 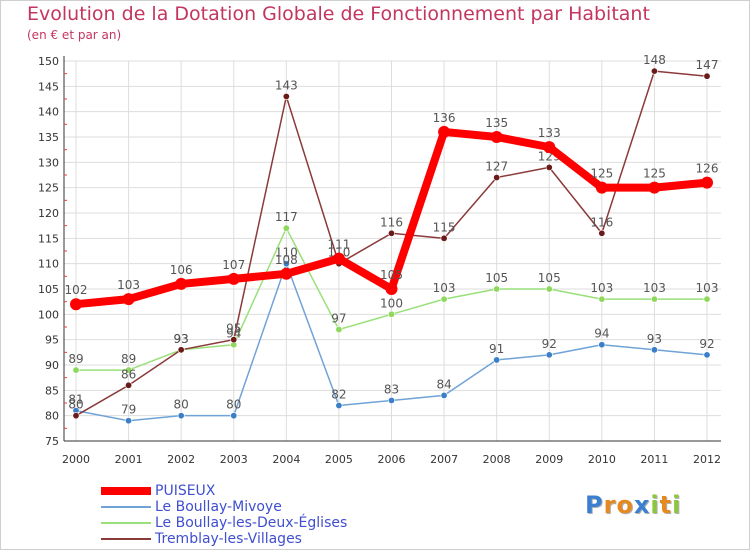 I want to click on data-label-tremblay-les-villages: 86, so click(x=128, y=374).